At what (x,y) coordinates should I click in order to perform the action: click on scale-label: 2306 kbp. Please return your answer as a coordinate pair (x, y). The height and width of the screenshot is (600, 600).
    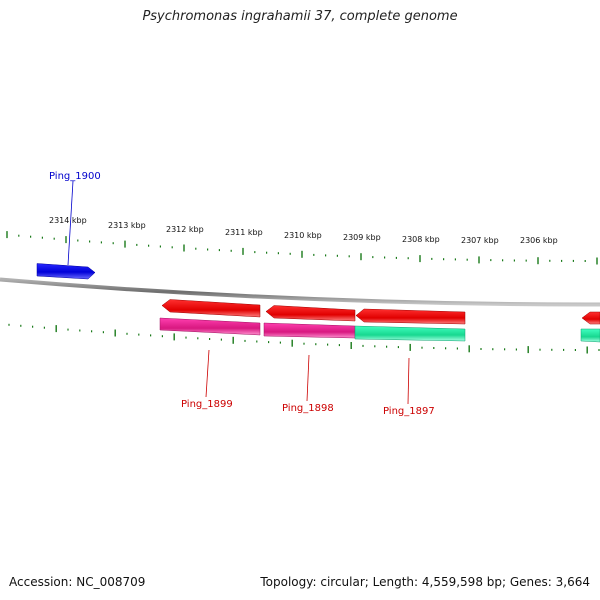
    Looking at the image, I should click on (539, 240).